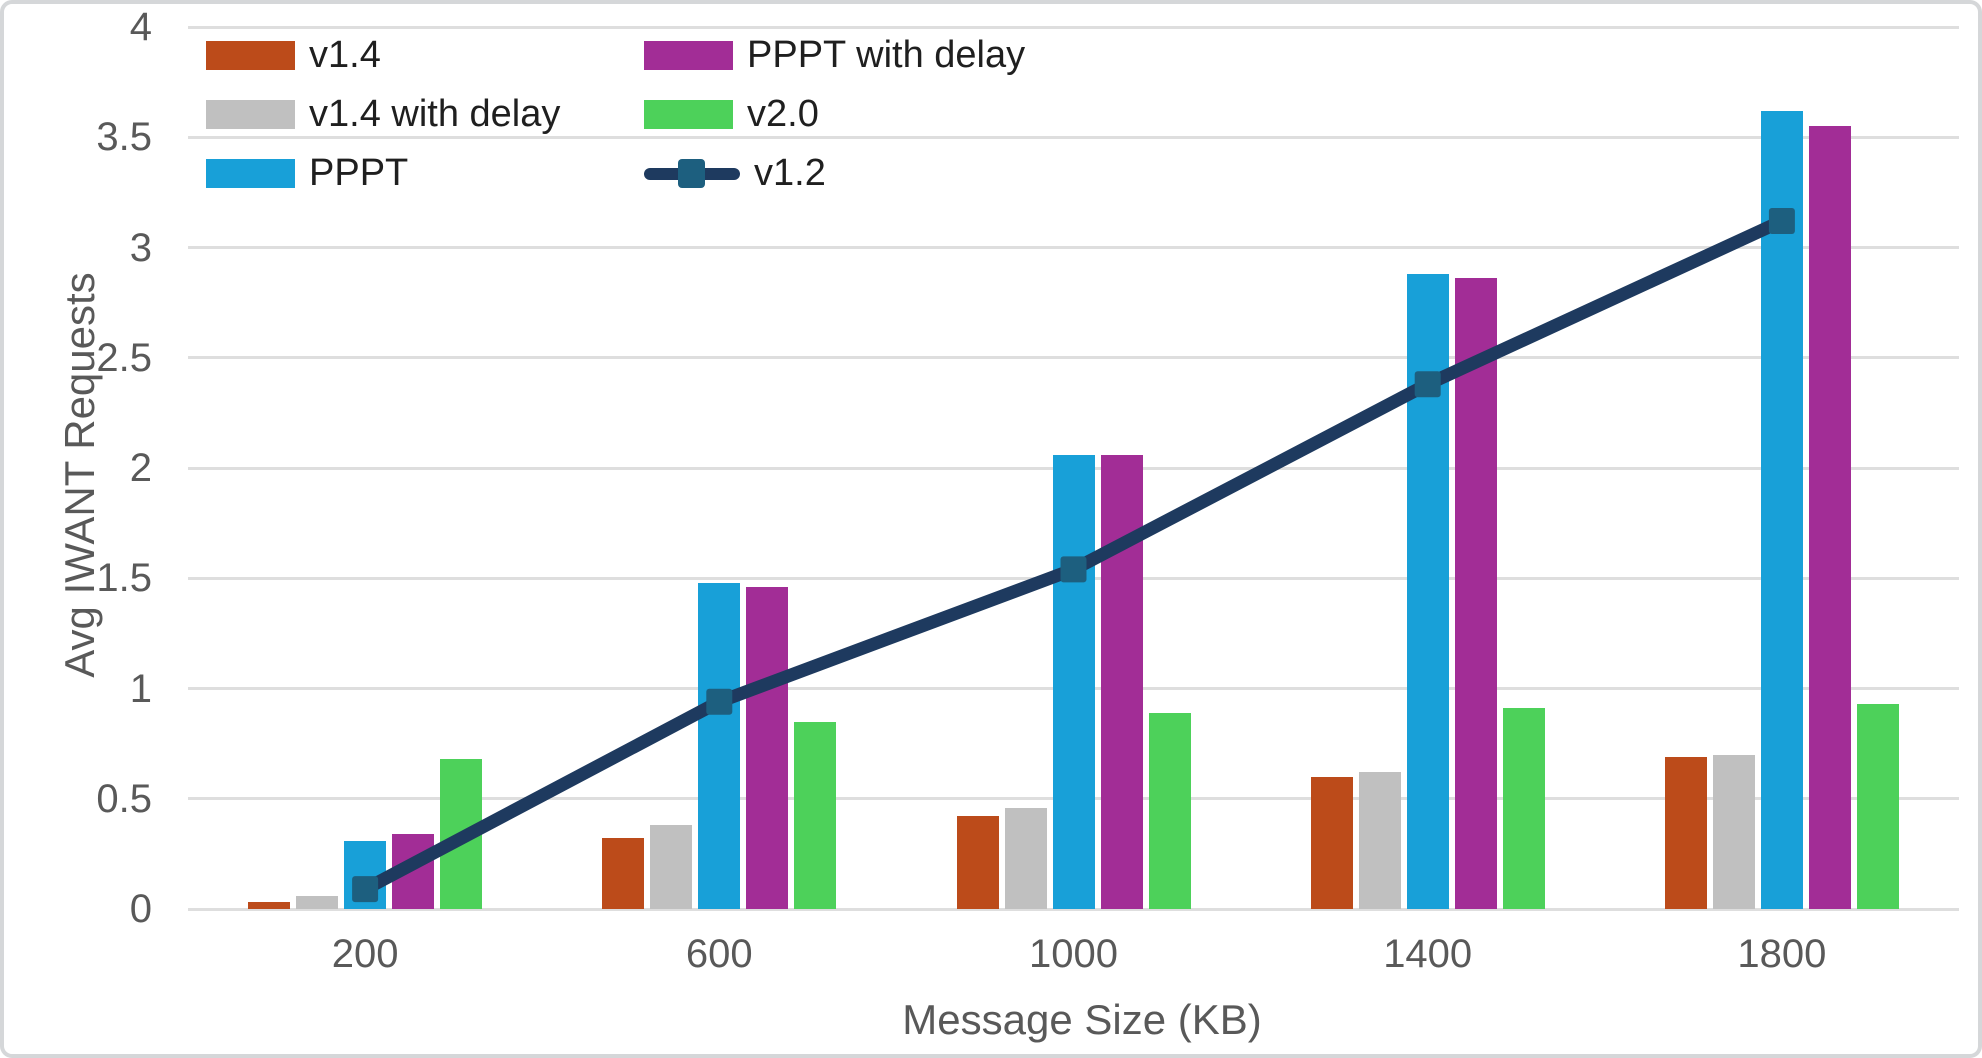 Image resolution: width=1982 pixels, height=1058 pixels. I want to click on legend-label-v1-2: v1.2, so click(790, 173).